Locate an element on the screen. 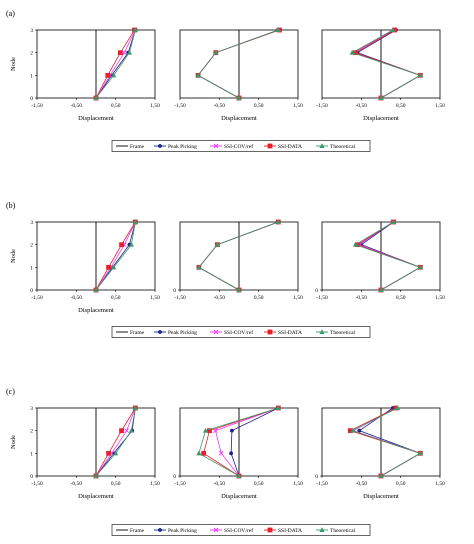 Image resolution: width=474 pixels, height=544 pixels. chart-panel-6: -1,50 -0,50 0,50 1,50 0 is located at coordinates (380, 260).